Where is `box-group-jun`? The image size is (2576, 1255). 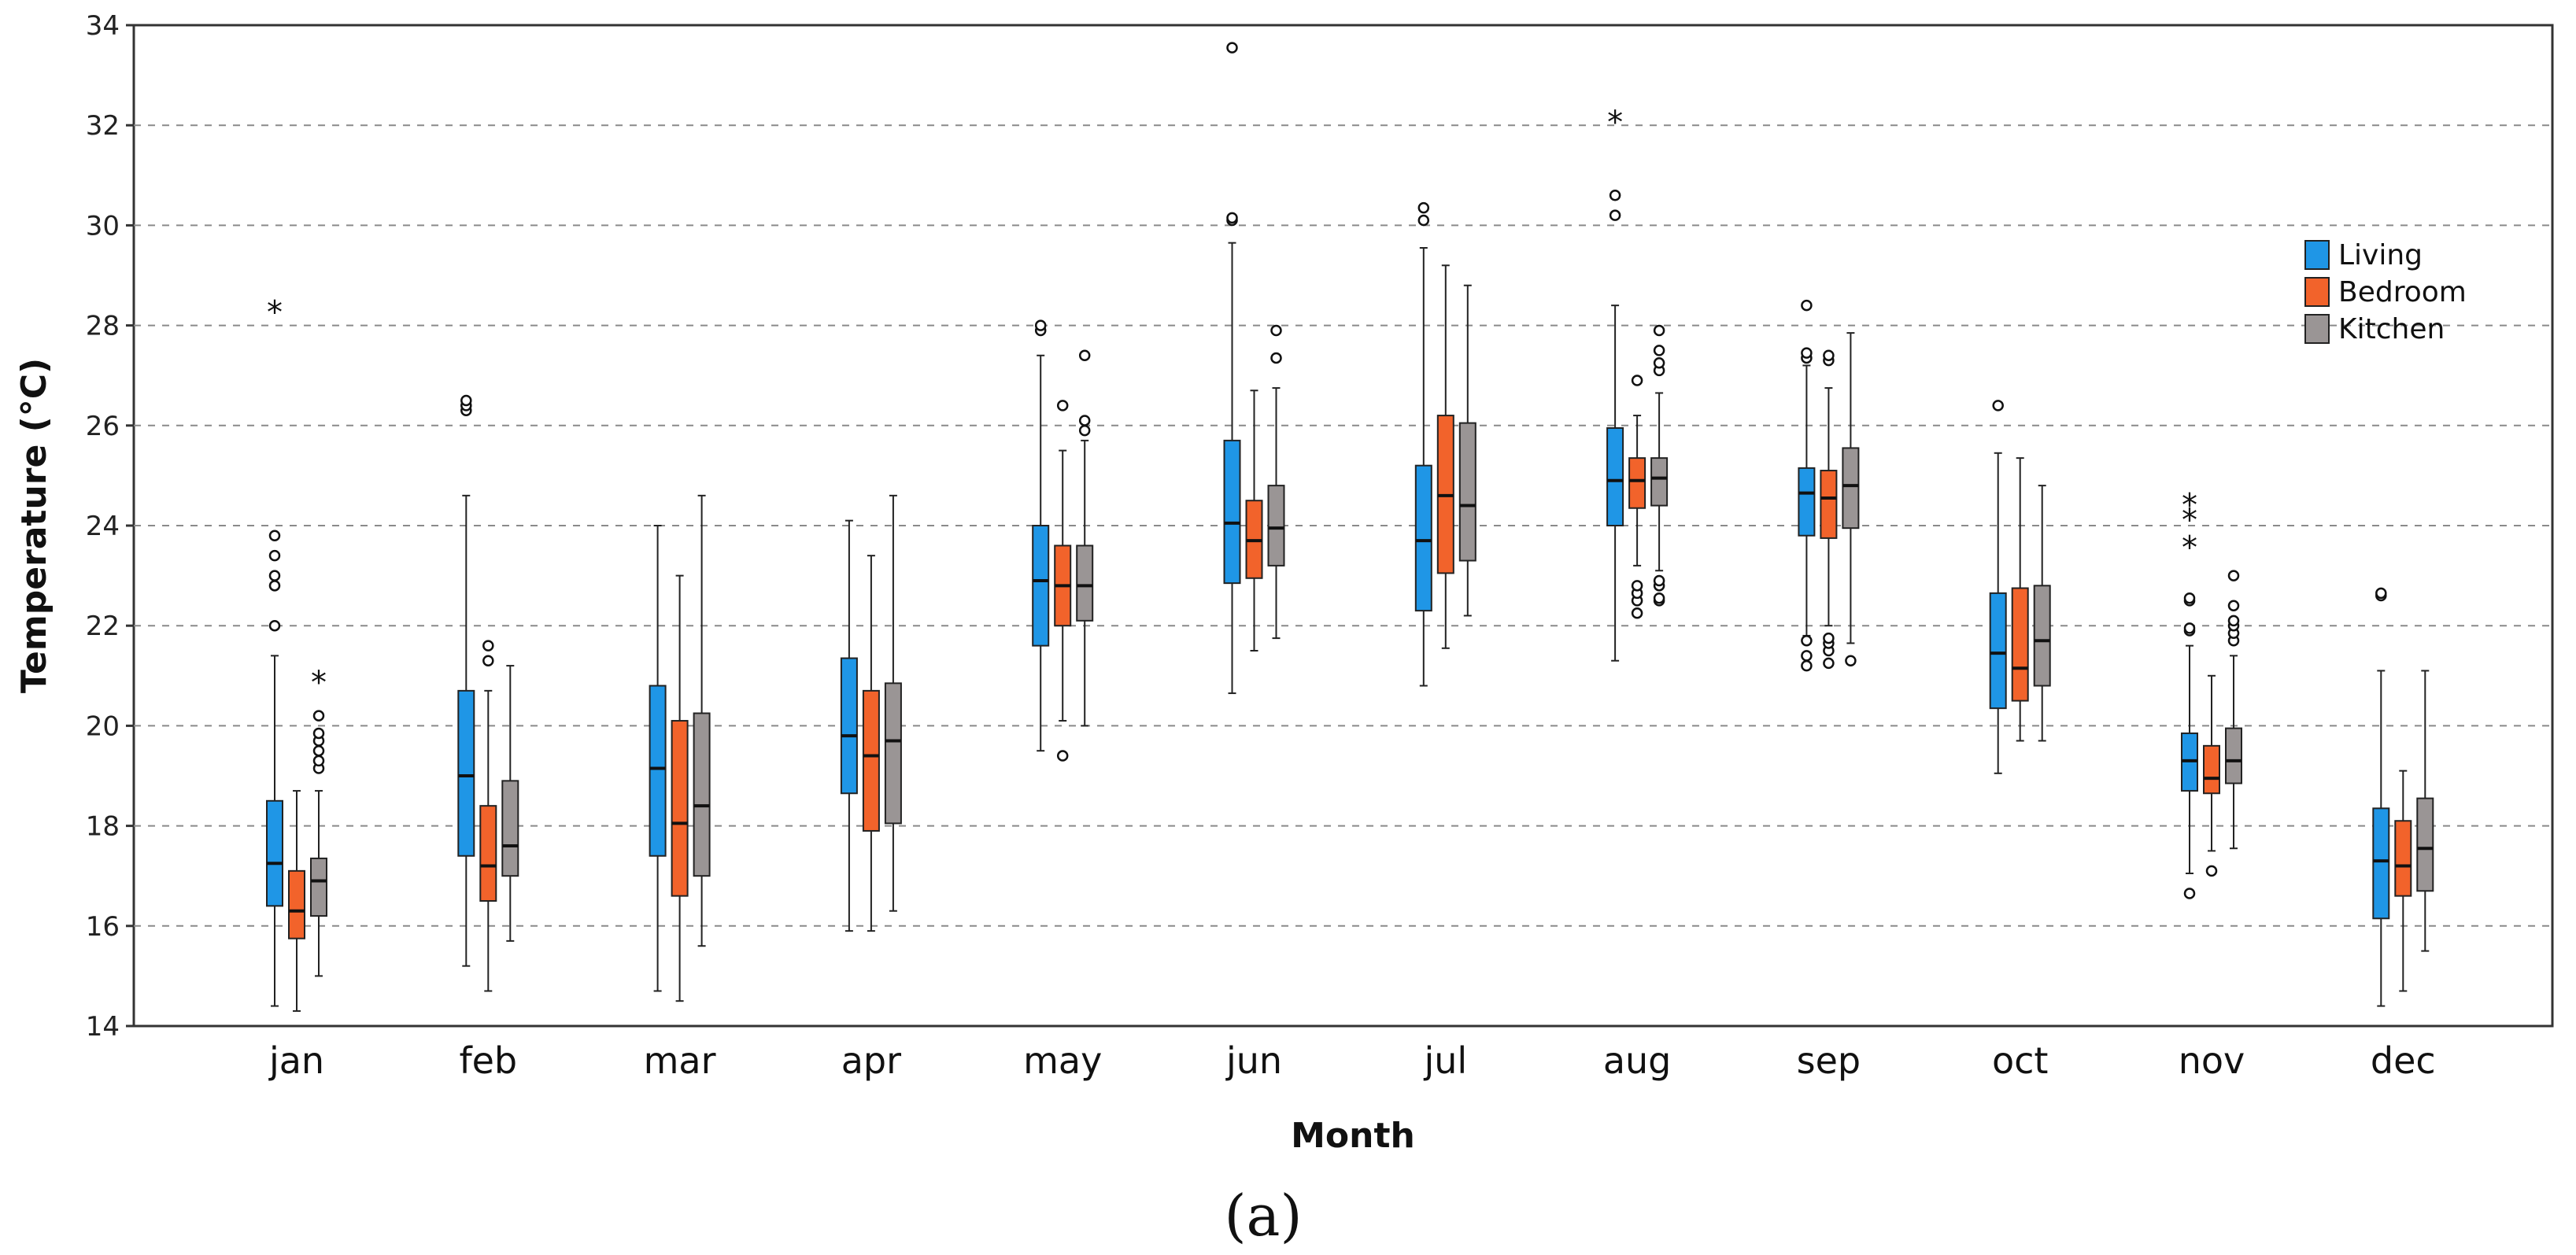
box-group-jun is located at coordinates (1254, 368).